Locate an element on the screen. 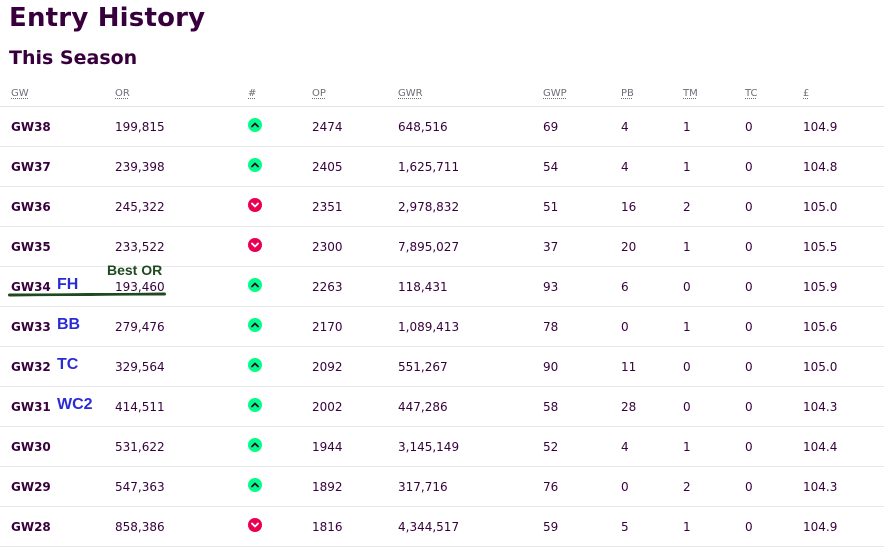  best-or-annotation: Best OR is located at coordinates (135, 270).